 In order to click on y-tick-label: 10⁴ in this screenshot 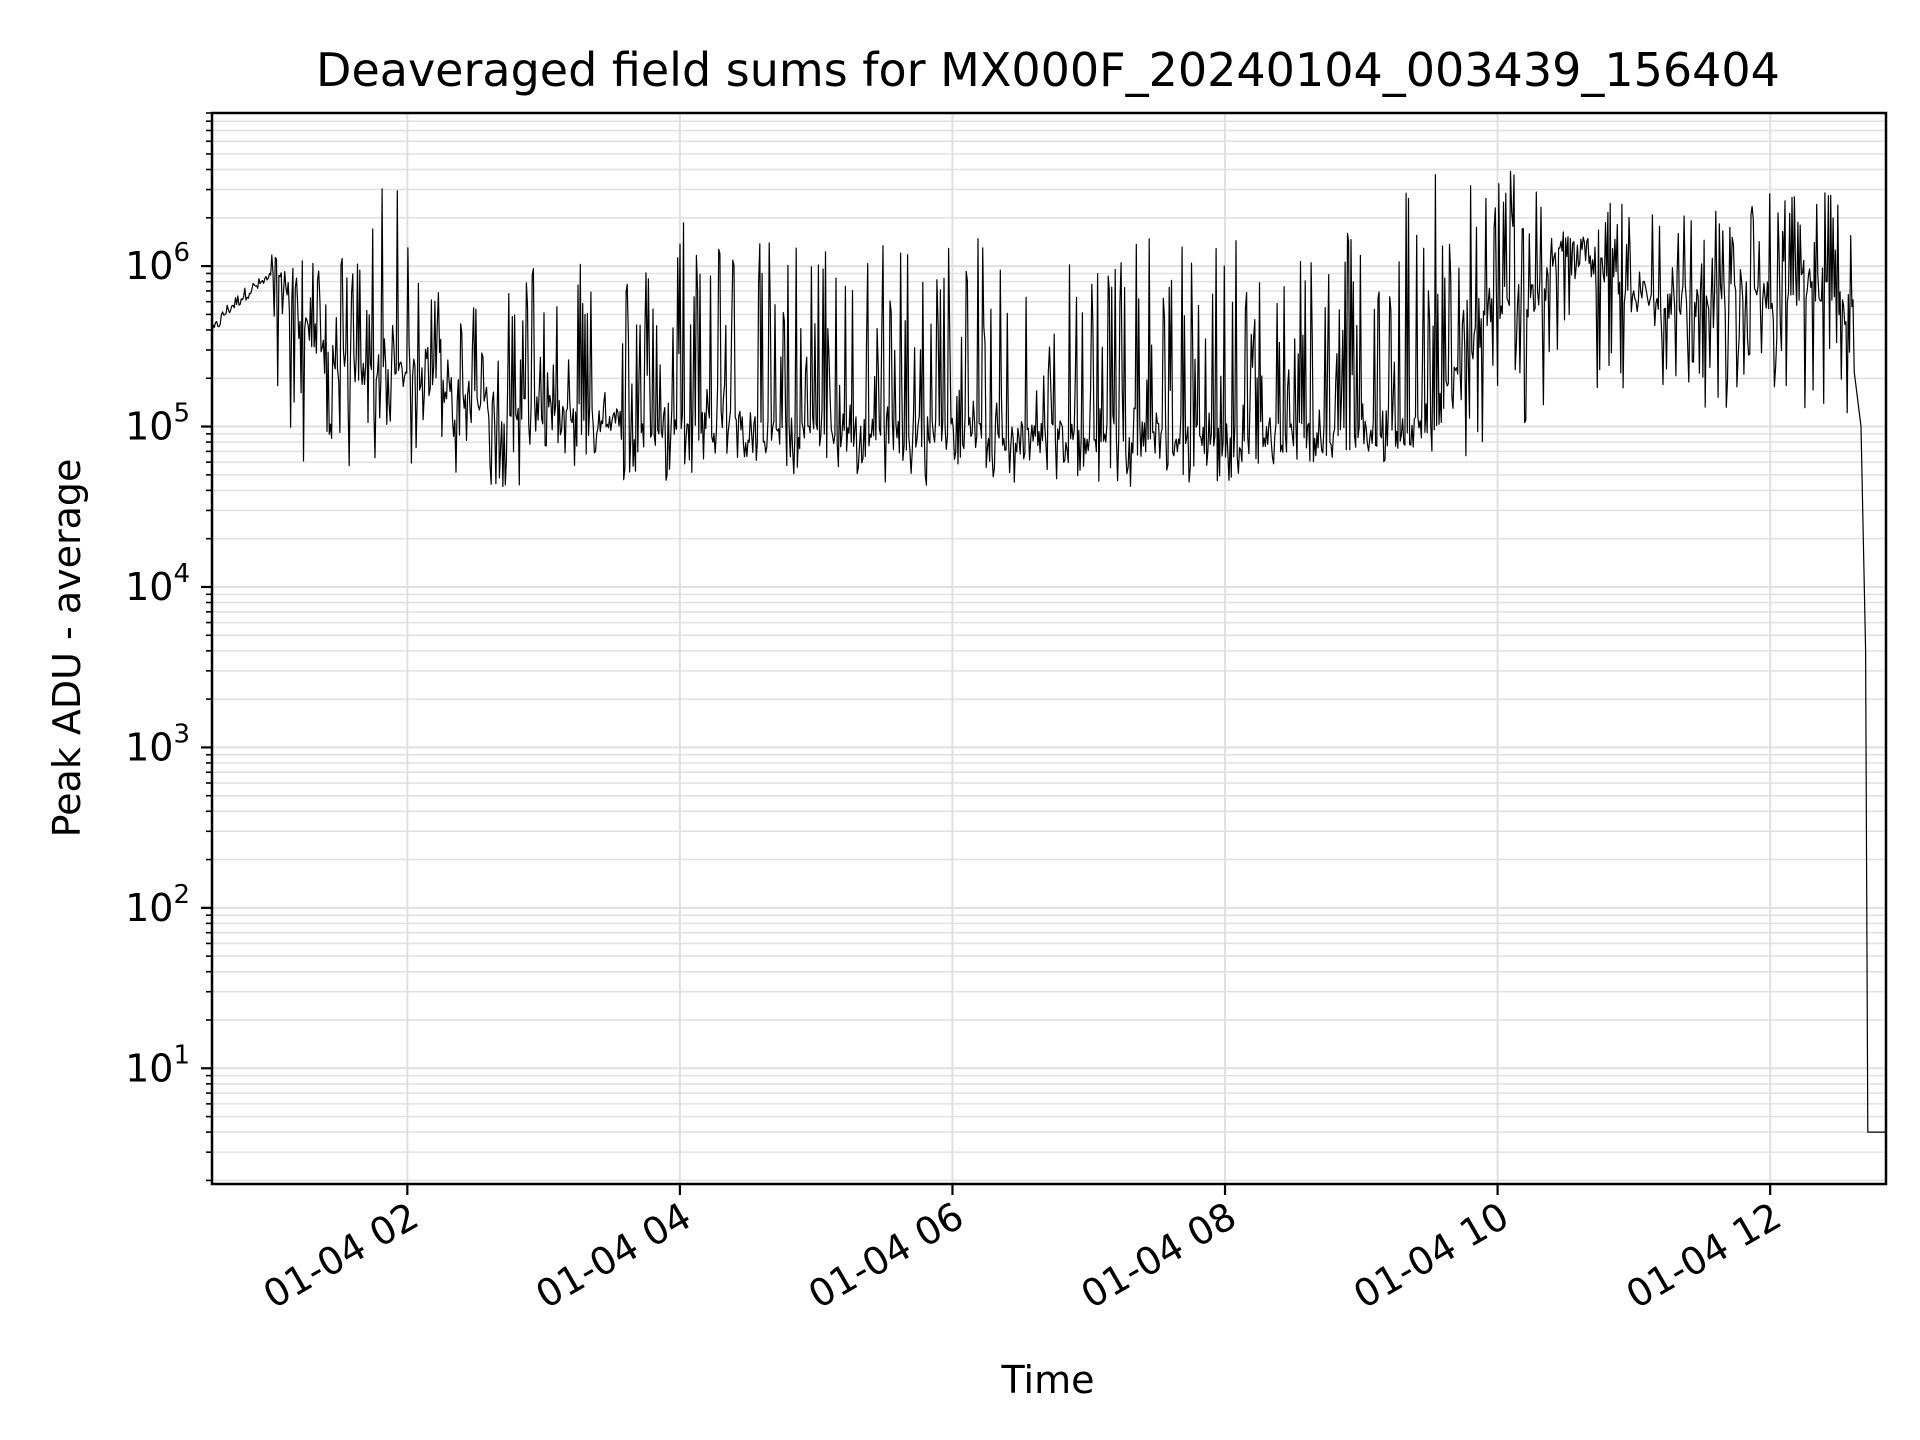, I will do `click(157, 584)`.